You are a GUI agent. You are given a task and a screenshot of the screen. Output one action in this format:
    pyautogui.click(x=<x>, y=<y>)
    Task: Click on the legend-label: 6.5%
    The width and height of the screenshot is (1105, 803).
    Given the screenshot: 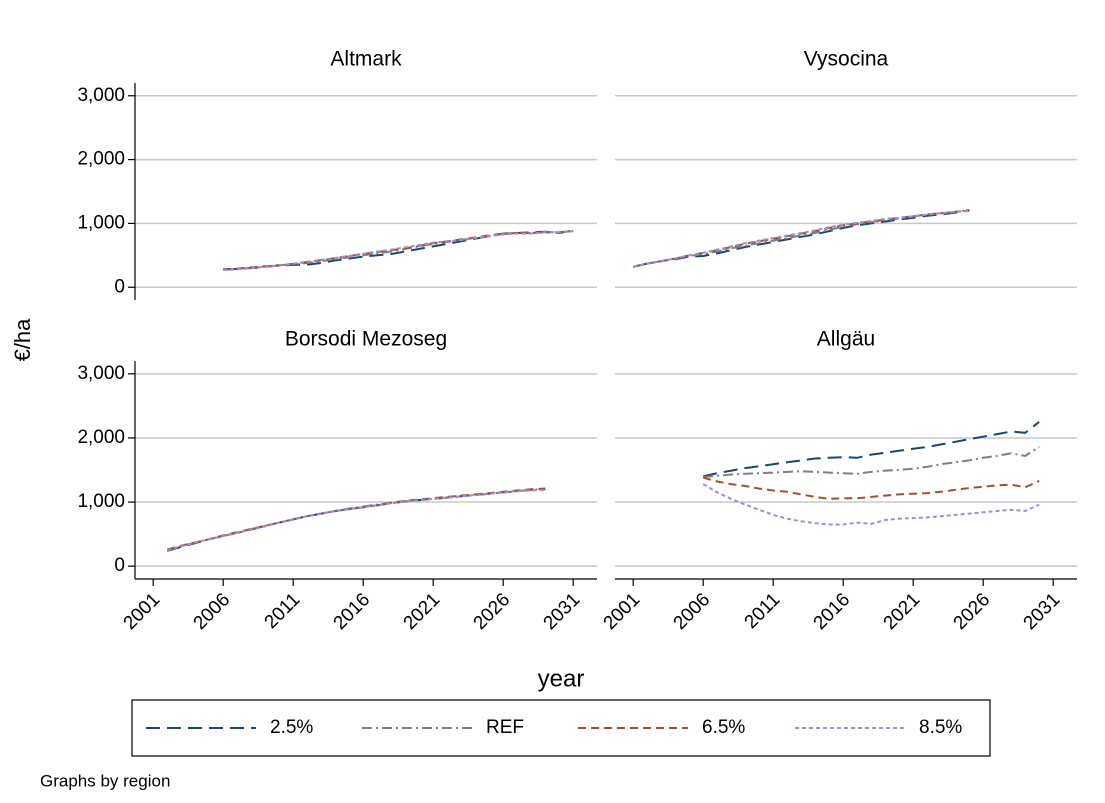 What is the action you would take?
    pyautogui.click(x=723, y=727)
    